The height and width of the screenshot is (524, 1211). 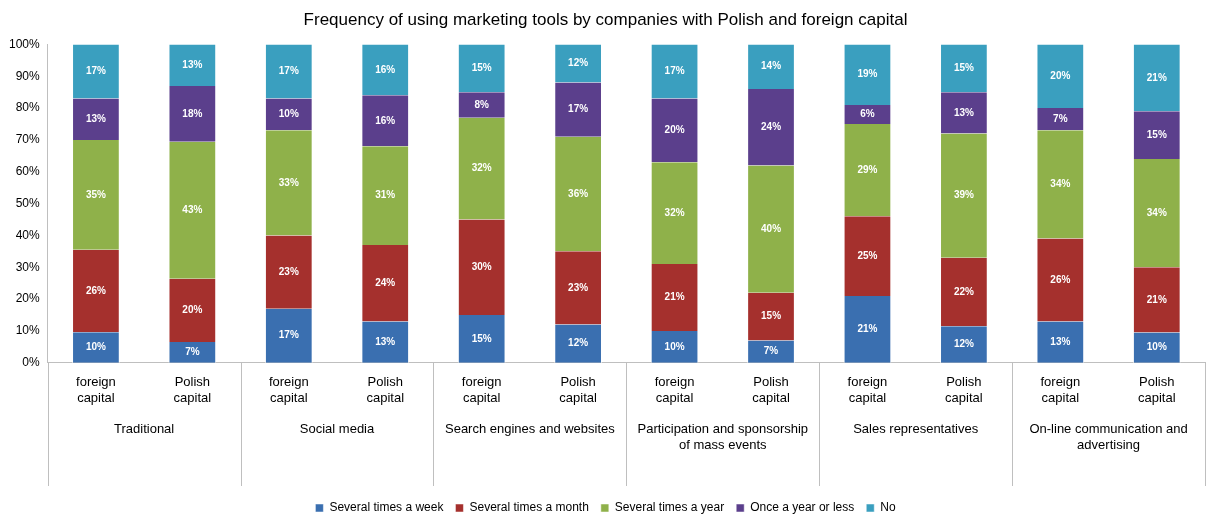 What do you see at coordinates (385, 195) in the screenshot?
I see `data-label: 31%` at bounding box center [385, 195].